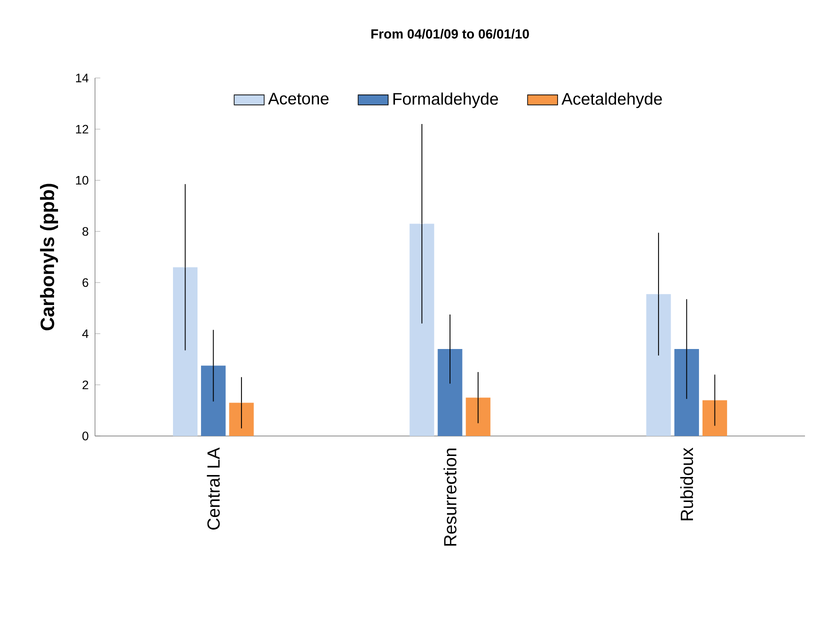 Image resolution: width=815 pixels, height=621 pixels. I want to click on y-tick-label: 8, so click(85, 231).